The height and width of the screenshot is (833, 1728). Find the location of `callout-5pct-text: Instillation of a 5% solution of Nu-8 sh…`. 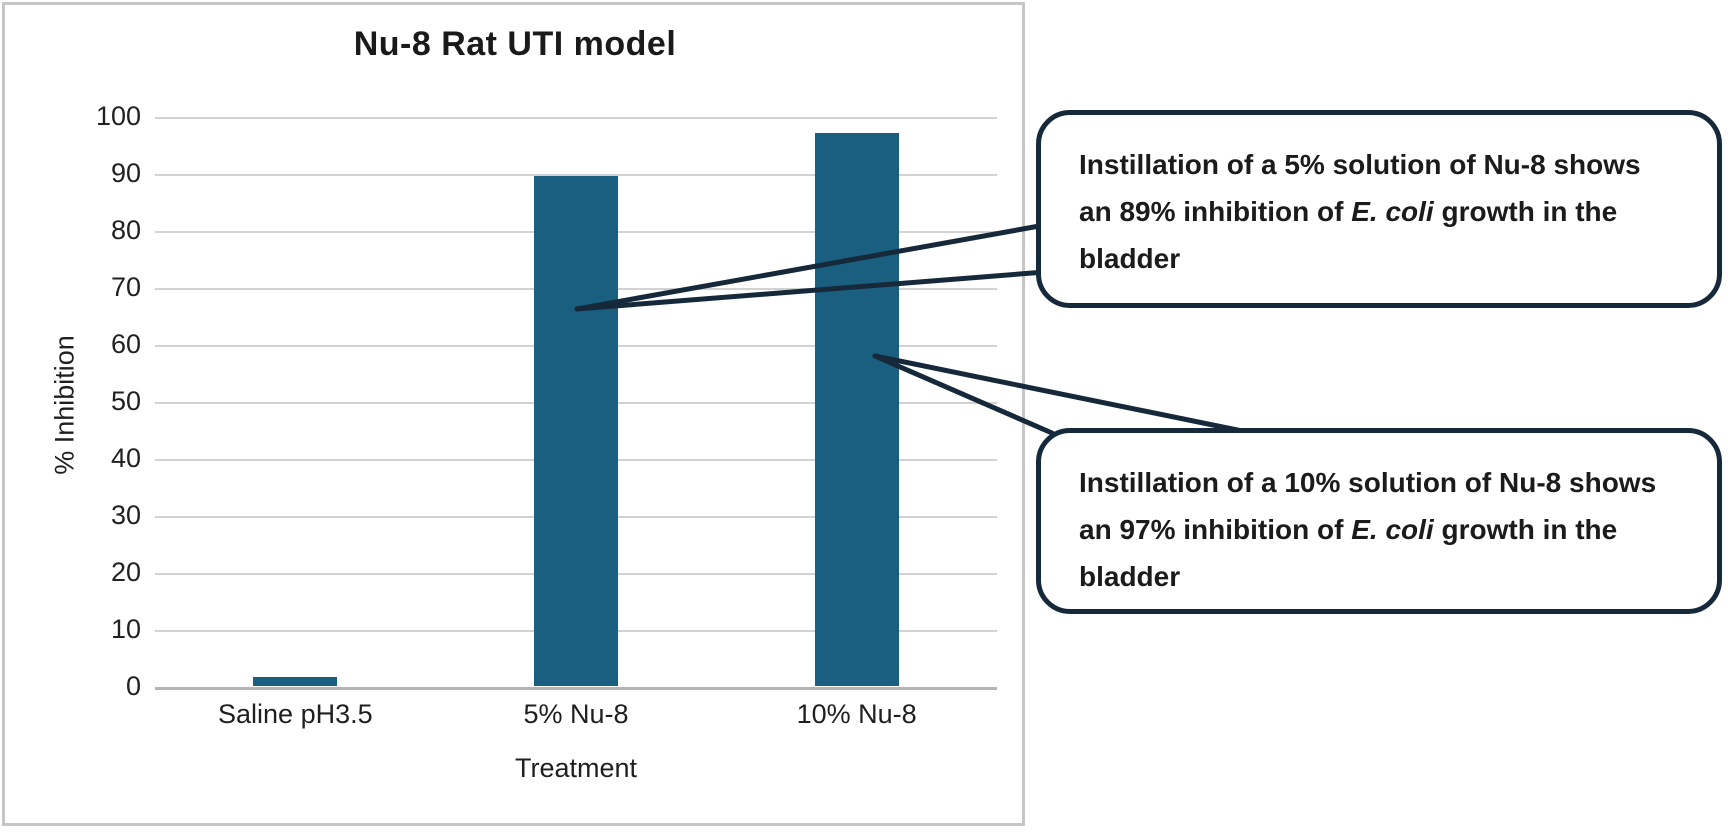

callout-5pct-text: Instillation of a 5% solution of Nu-8 sh… is located at coordinates (1379, 211).